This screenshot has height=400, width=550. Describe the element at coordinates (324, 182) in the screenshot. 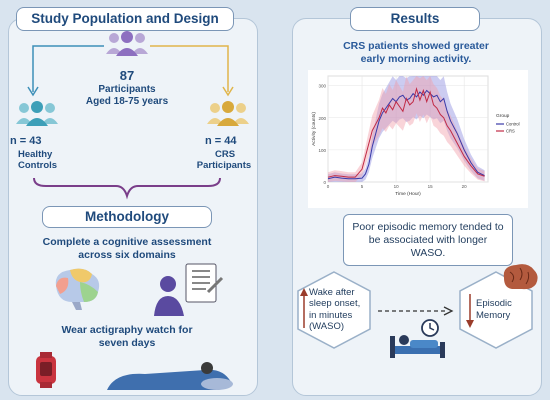

I see `y-tick-label: 0` at that location.